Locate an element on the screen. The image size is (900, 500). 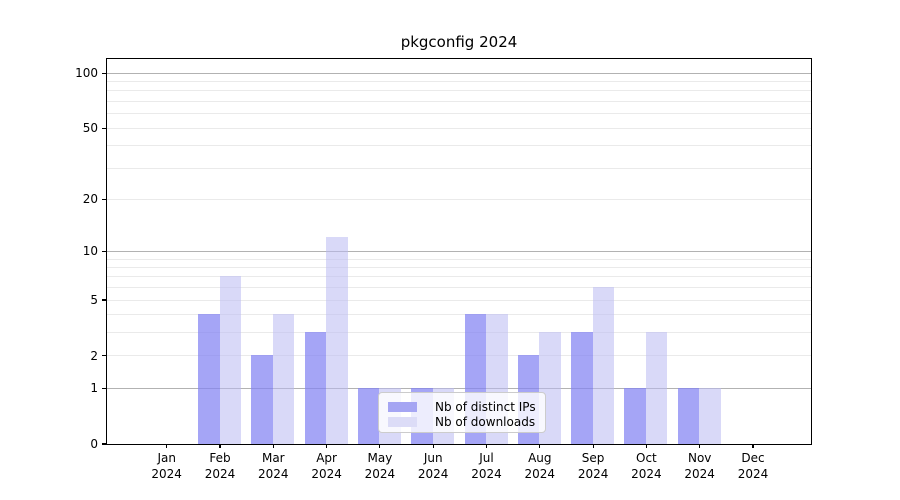
bar-ips-apr is located at coordinates (315, 388).